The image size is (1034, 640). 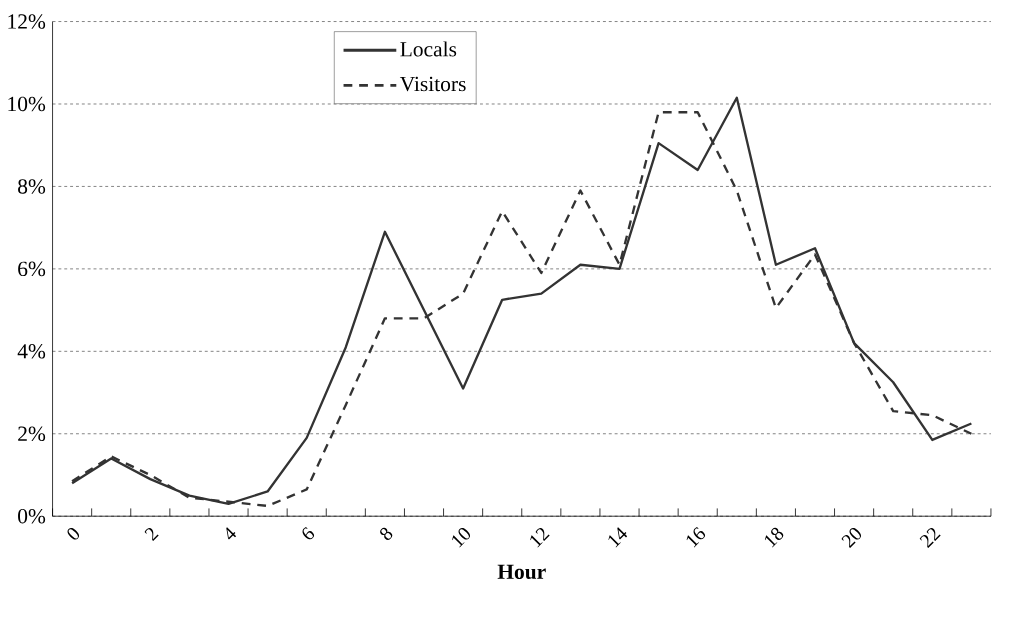 I want to click on y-tick-label: 12%, so click(x=27, y=22).